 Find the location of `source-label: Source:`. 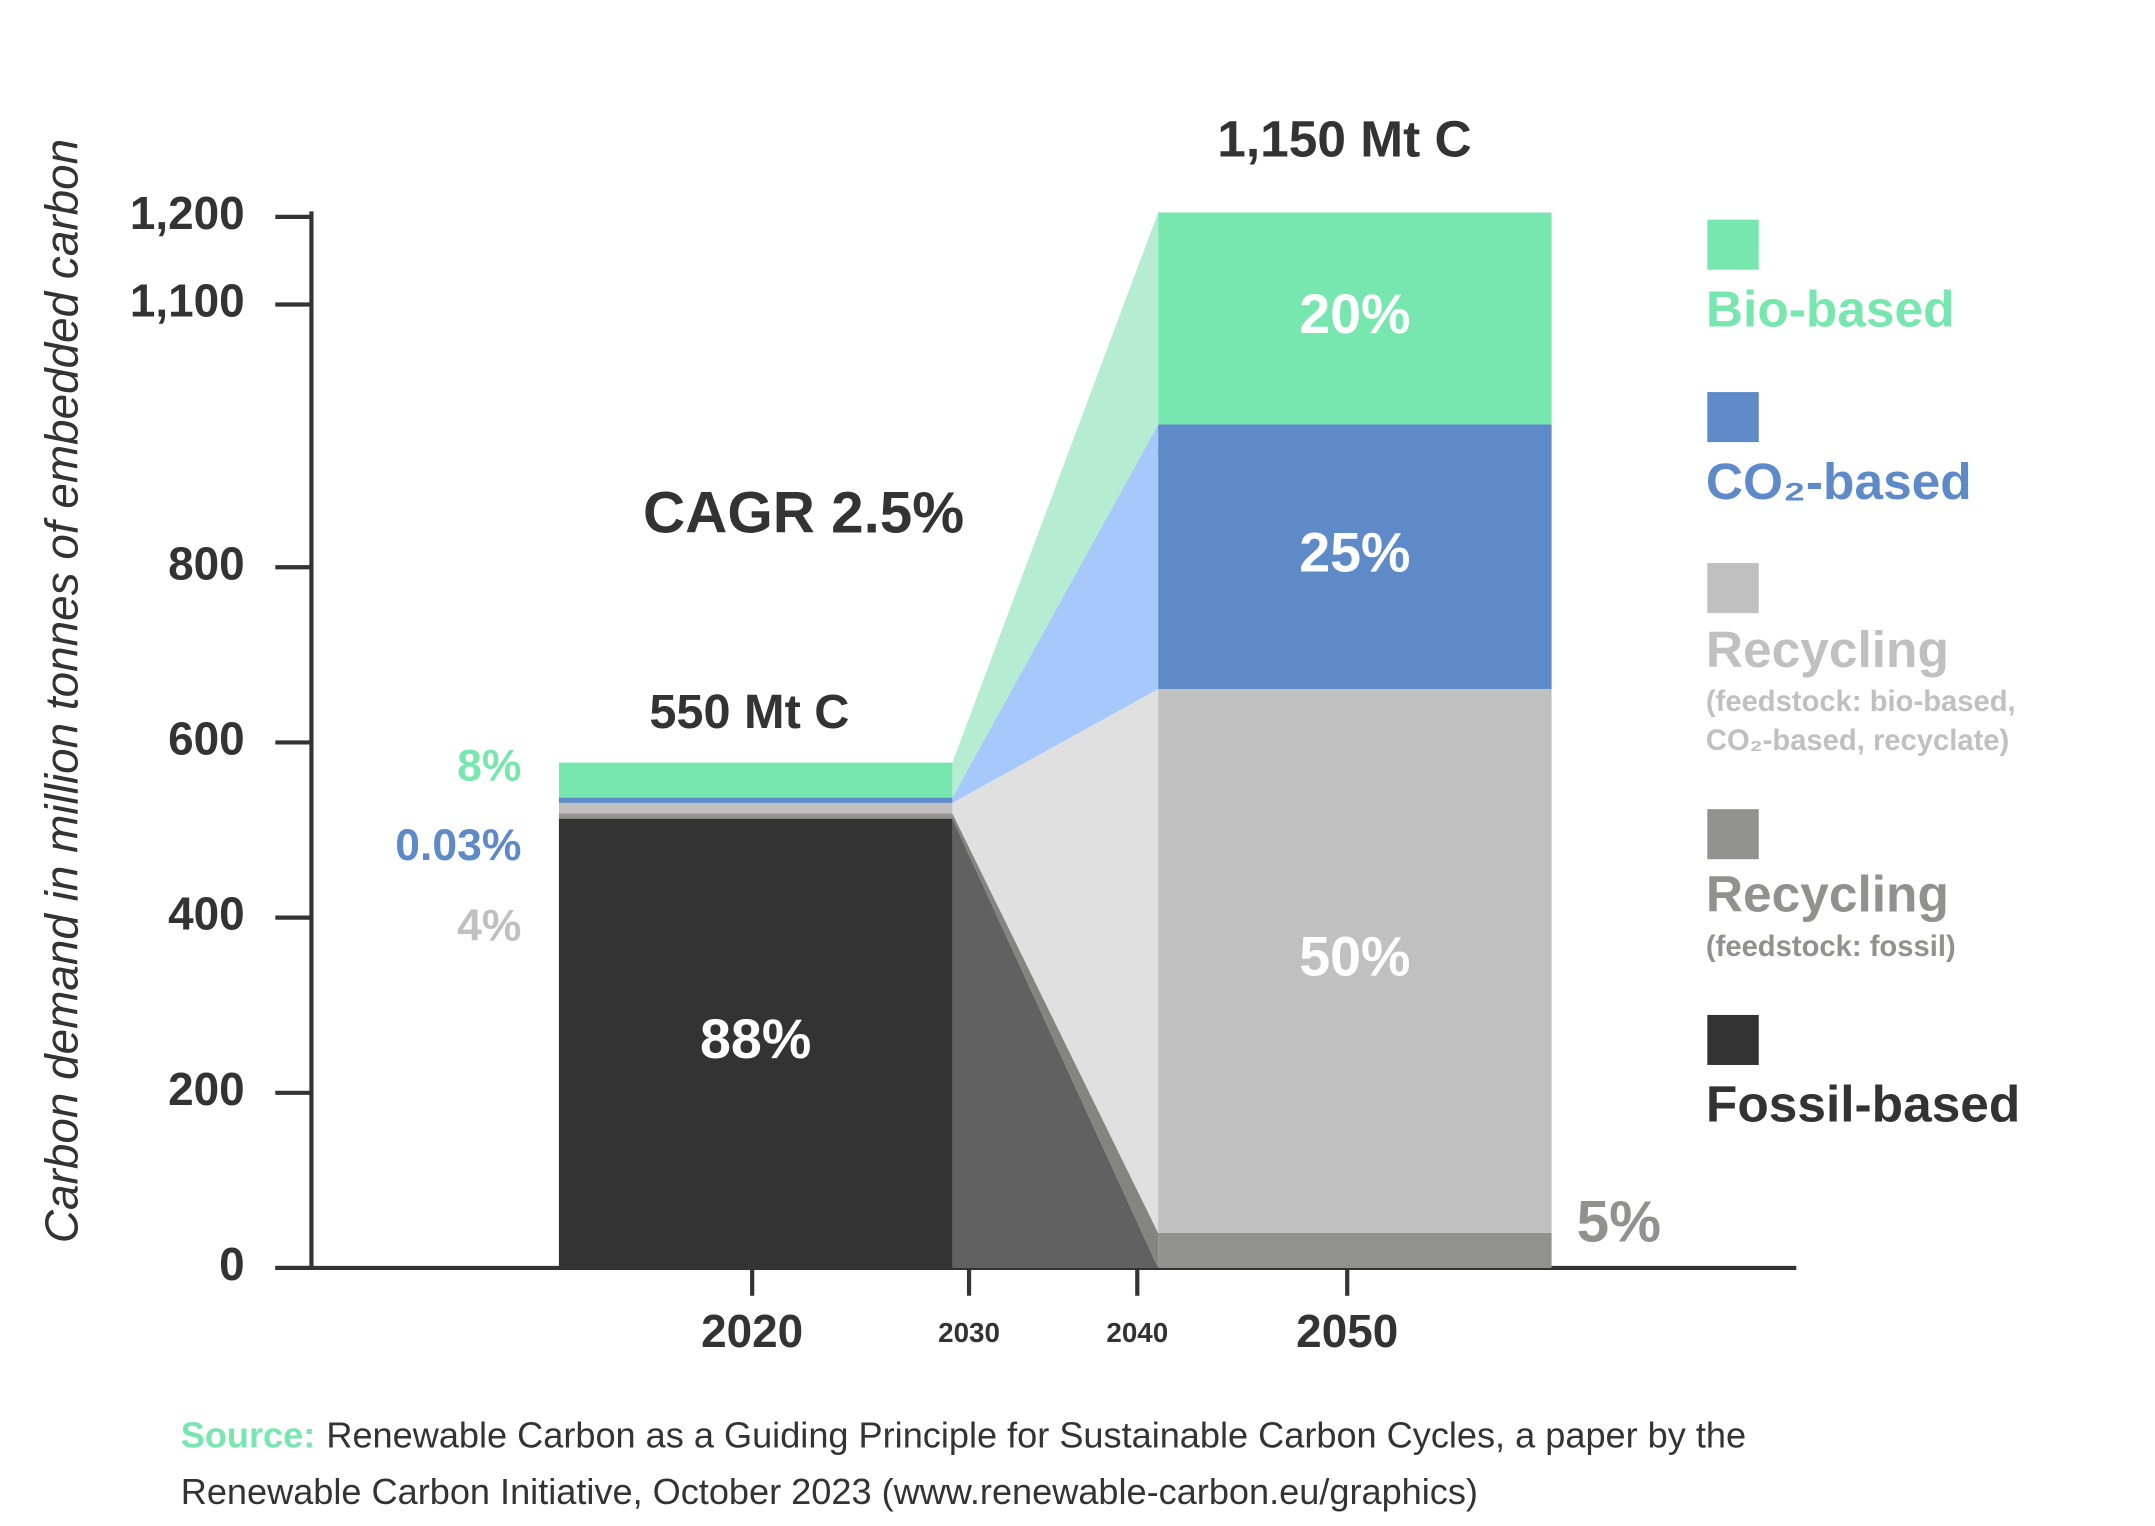

source-label: Source: is located at coordinates (248, 1434).